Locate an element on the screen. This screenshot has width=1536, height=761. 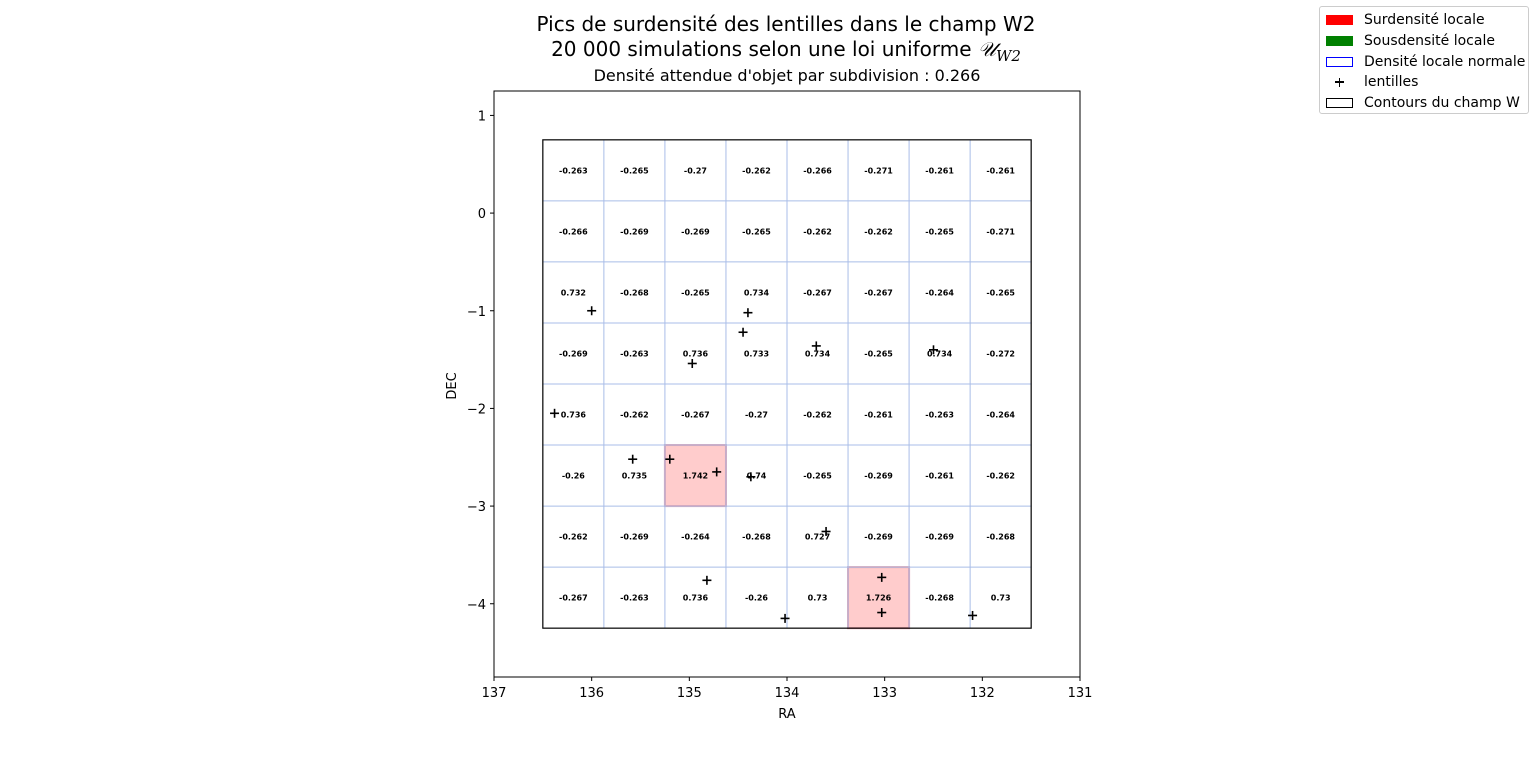
overdense-cell is located at coordinates (695, 476).